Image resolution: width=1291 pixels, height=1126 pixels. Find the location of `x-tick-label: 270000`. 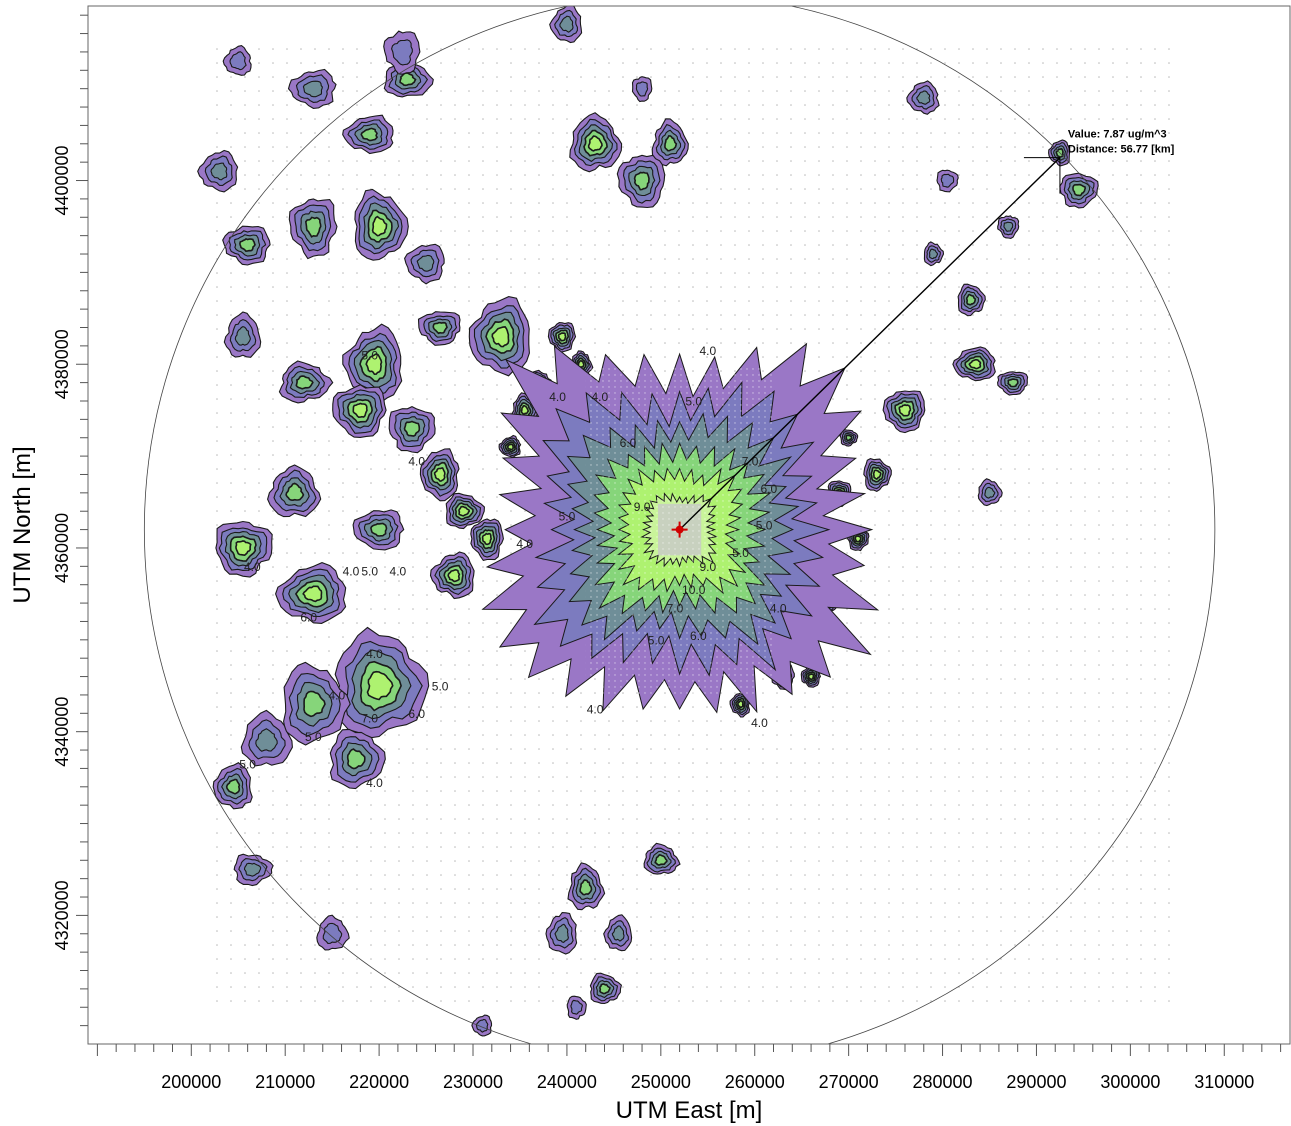

x-tick-label: 270000 is located at coordinates (849, 1082).